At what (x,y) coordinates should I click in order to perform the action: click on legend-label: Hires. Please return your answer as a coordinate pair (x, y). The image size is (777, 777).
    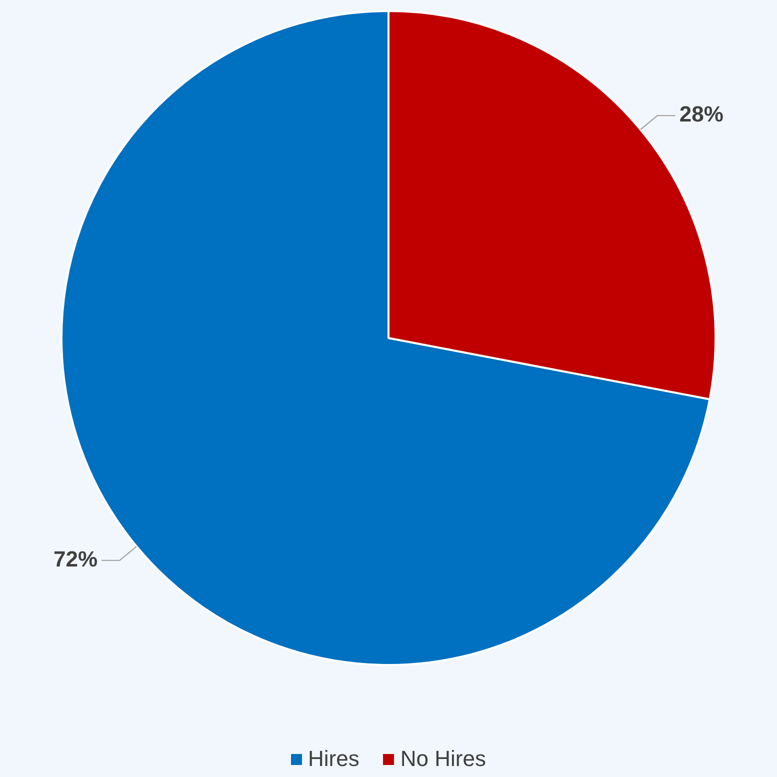
    Looking at the image, I should click on (334, 759).